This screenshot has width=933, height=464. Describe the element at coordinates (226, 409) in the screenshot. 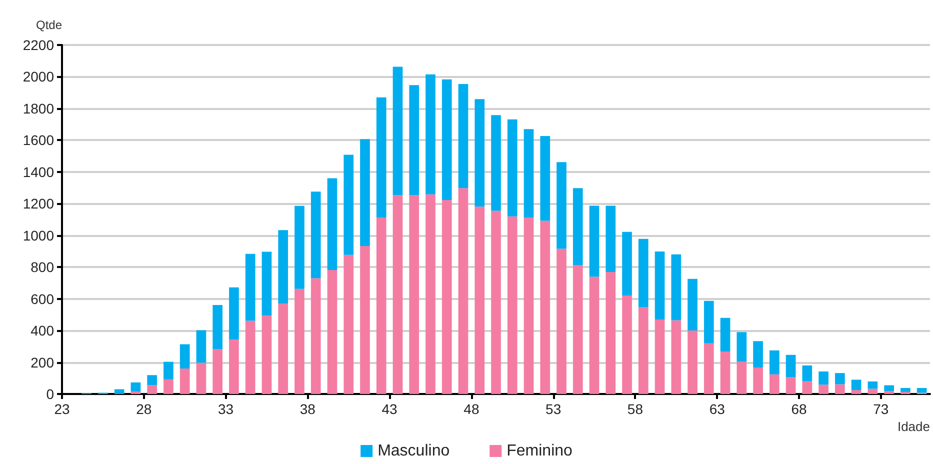

I see `x-tick-label: 33` at that location.